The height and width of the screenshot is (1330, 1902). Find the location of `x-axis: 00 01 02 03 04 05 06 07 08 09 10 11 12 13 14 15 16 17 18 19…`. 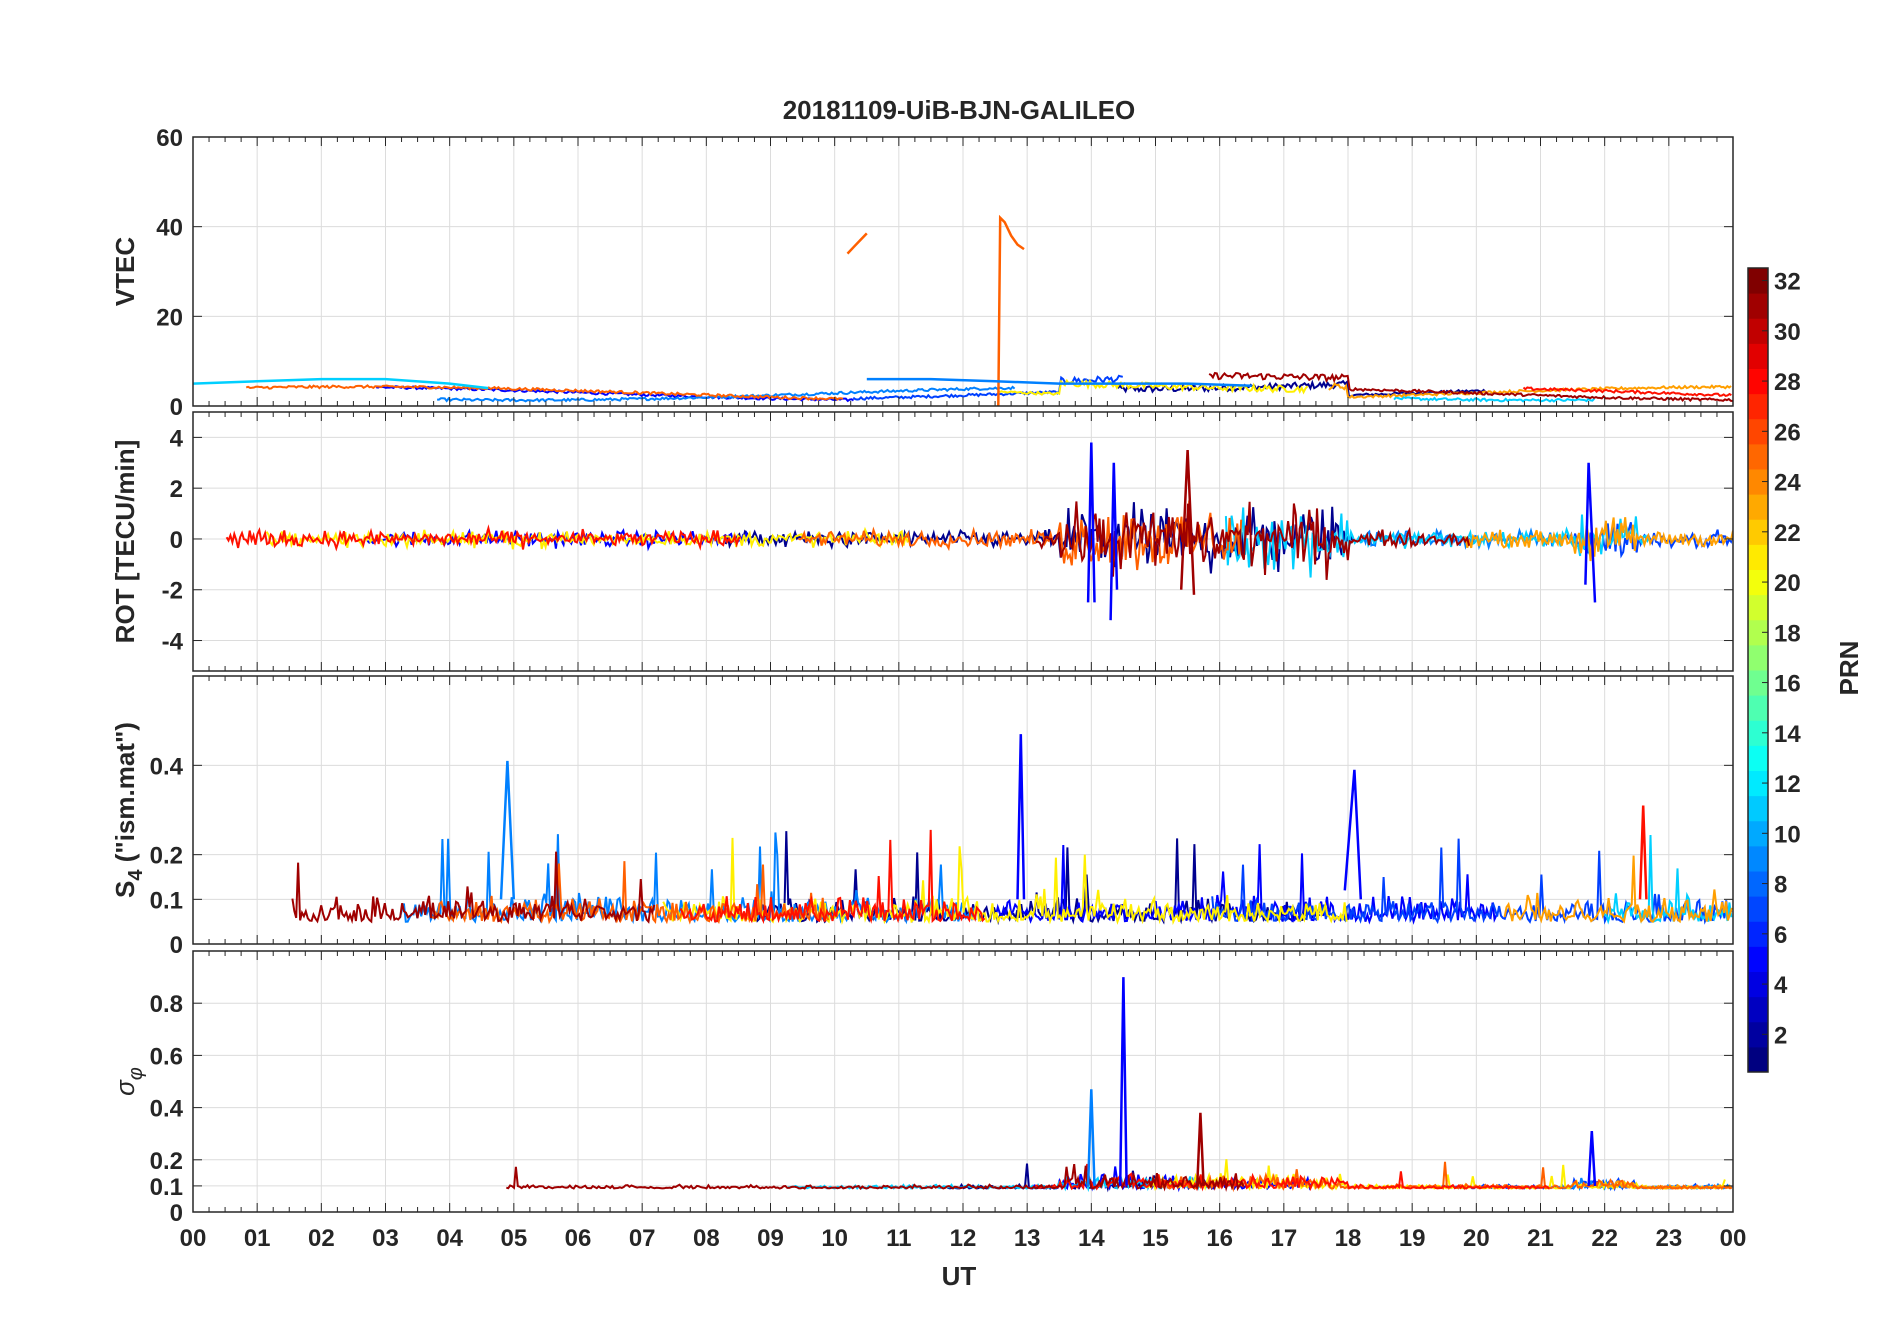

x-axis: 00 01 02 03 04 05 06 07 08 09 10 11 12 13 14 15 16 17 18 19… is located at coordinates (963, 1258).